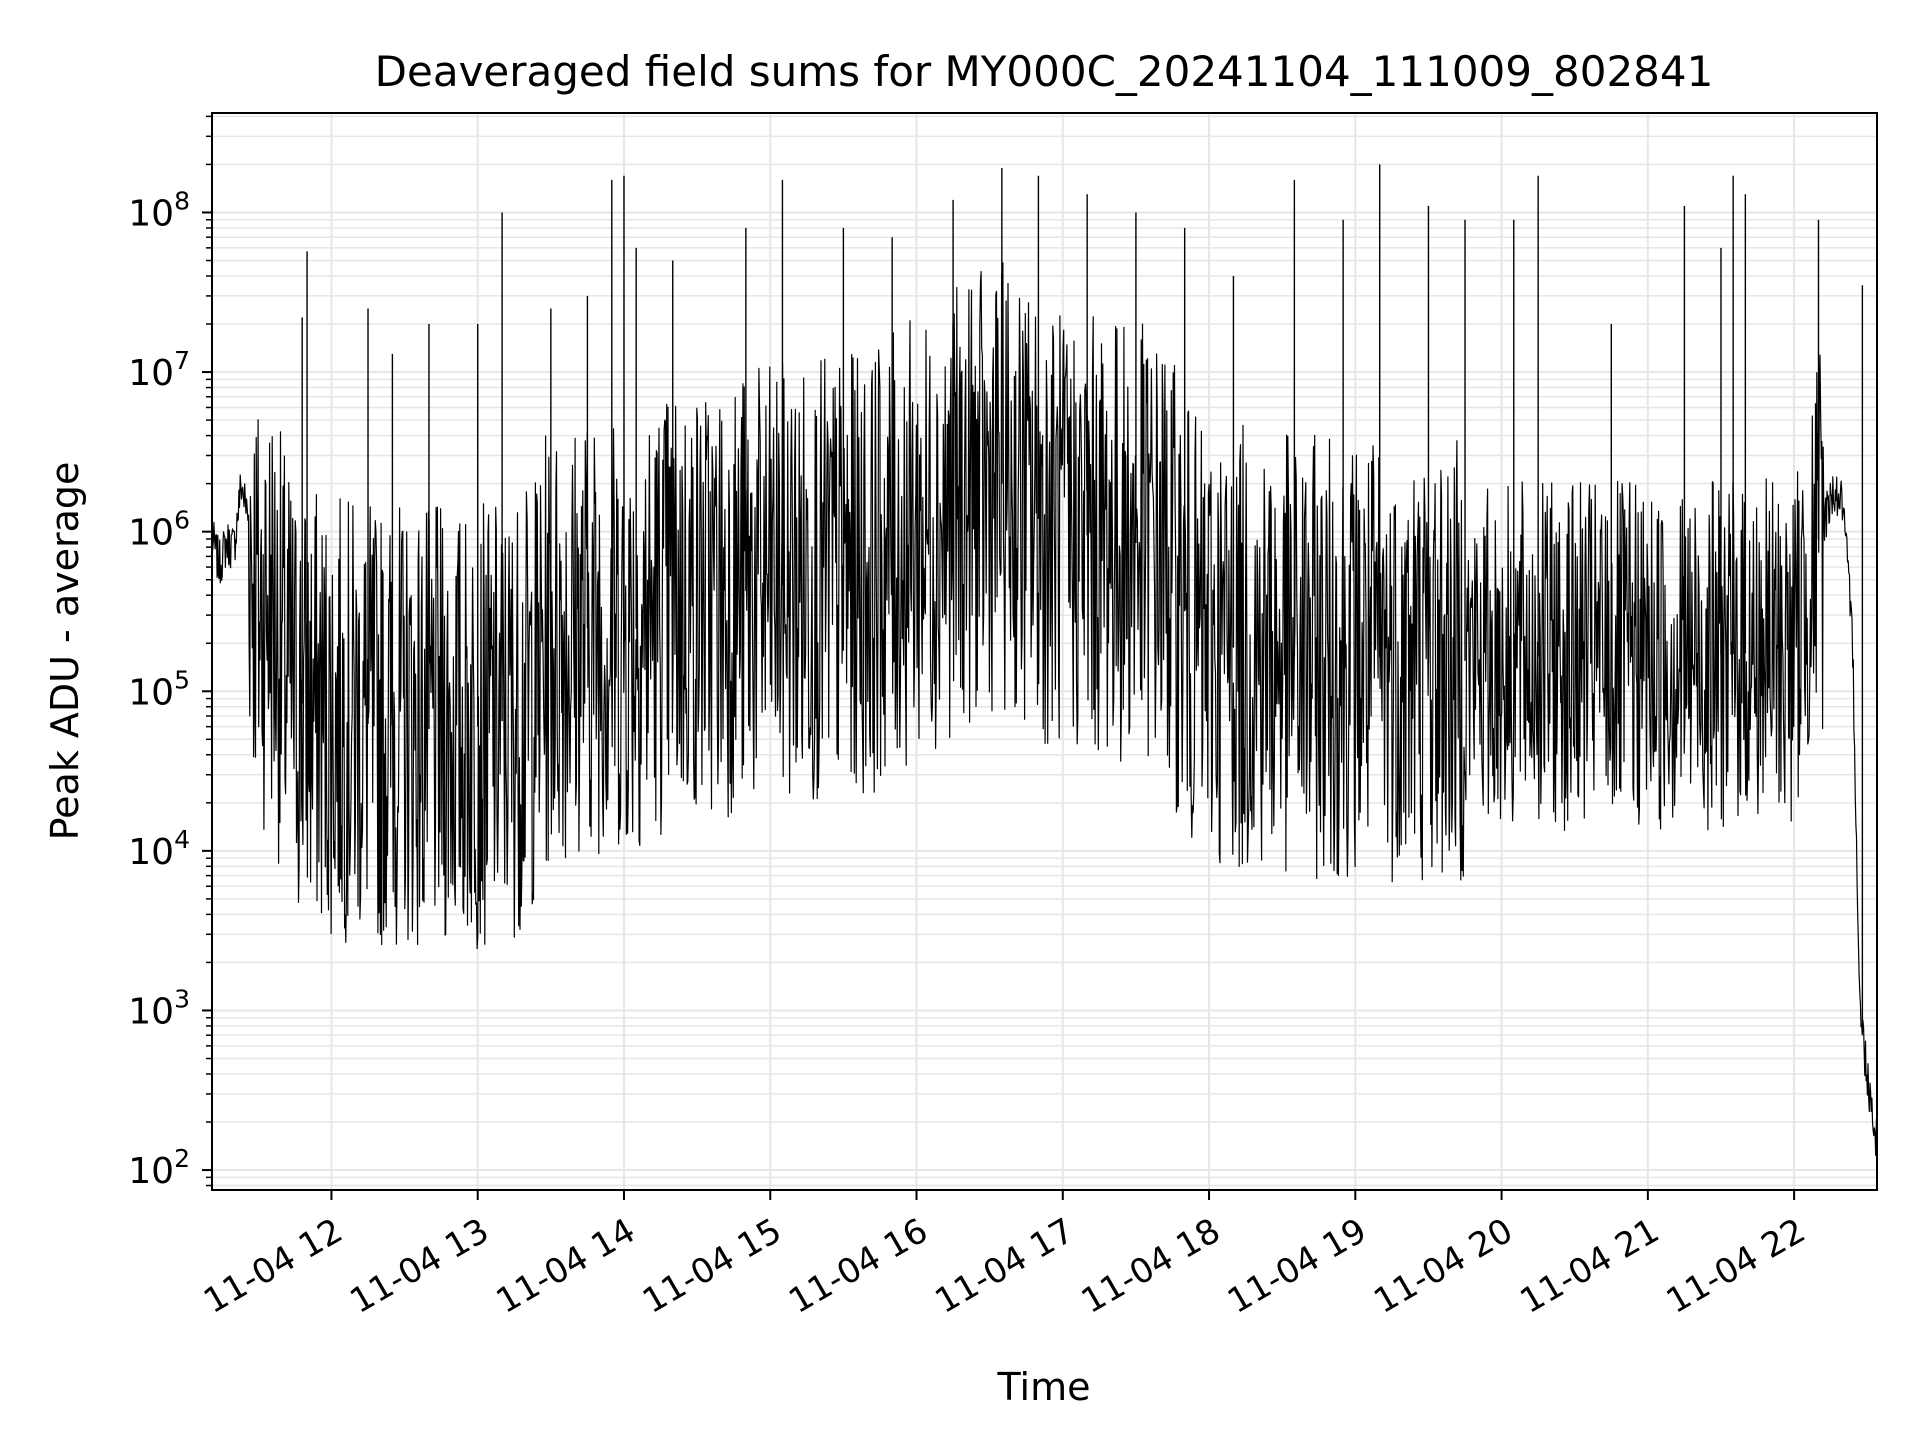 This screenshot has width=1920, height=1445. What do you see at coordinates (1044, 1387) in the screenshot?
I see `x-axis-label: Time` at bounding box center [1044, 1387].